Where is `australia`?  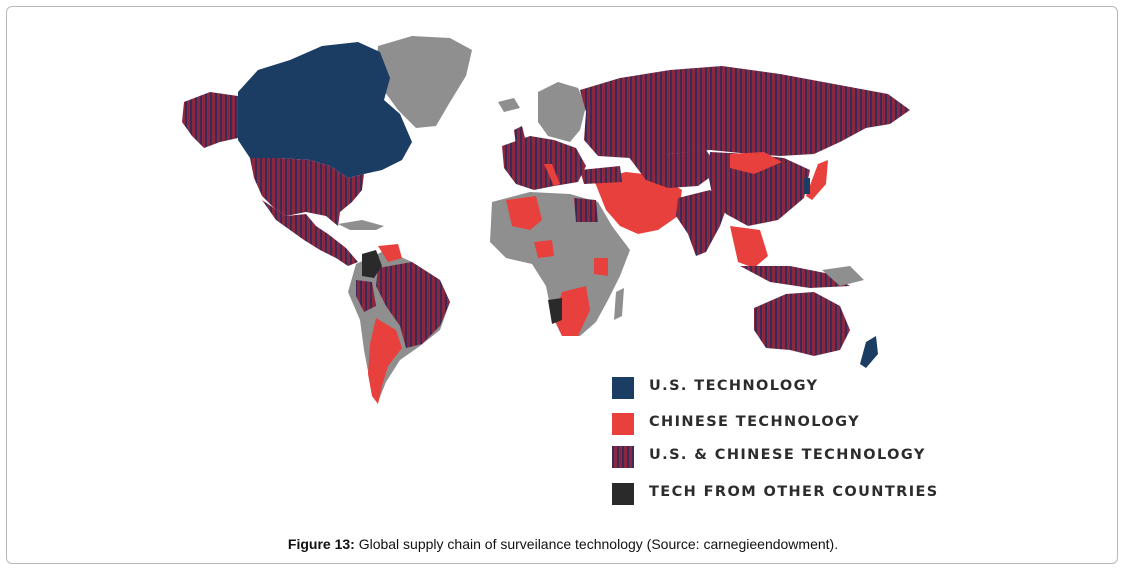 australia is located at coordinates (802, 324).